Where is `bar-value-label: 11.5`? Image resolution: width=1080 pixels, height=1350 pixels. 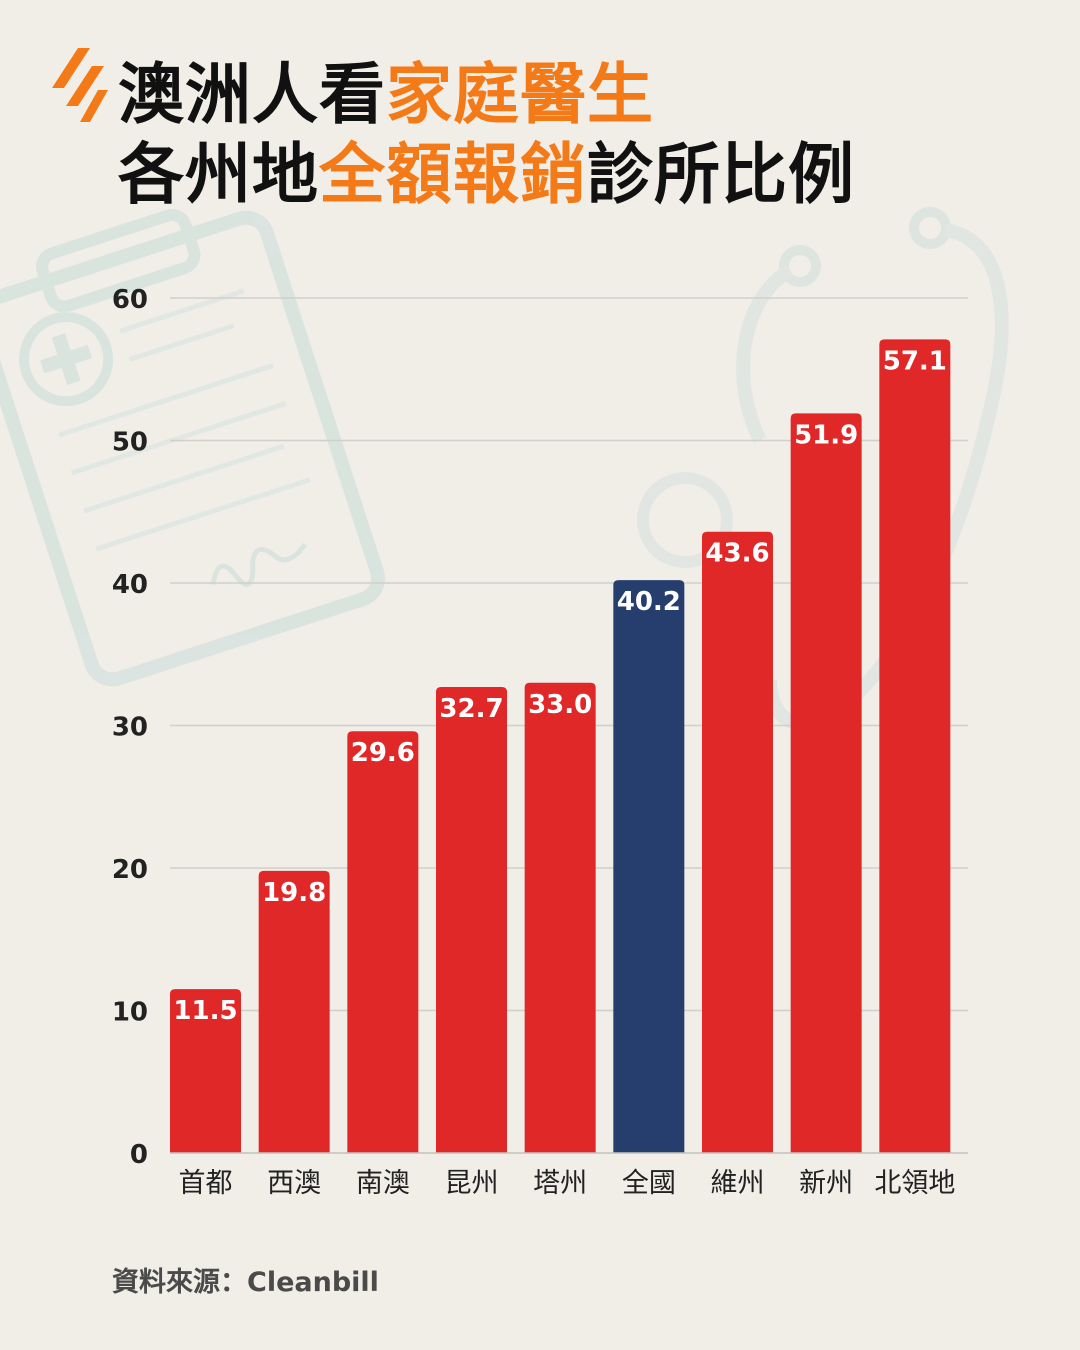
bar-value-label: 11.5 is located at coordinates (205, 1011).